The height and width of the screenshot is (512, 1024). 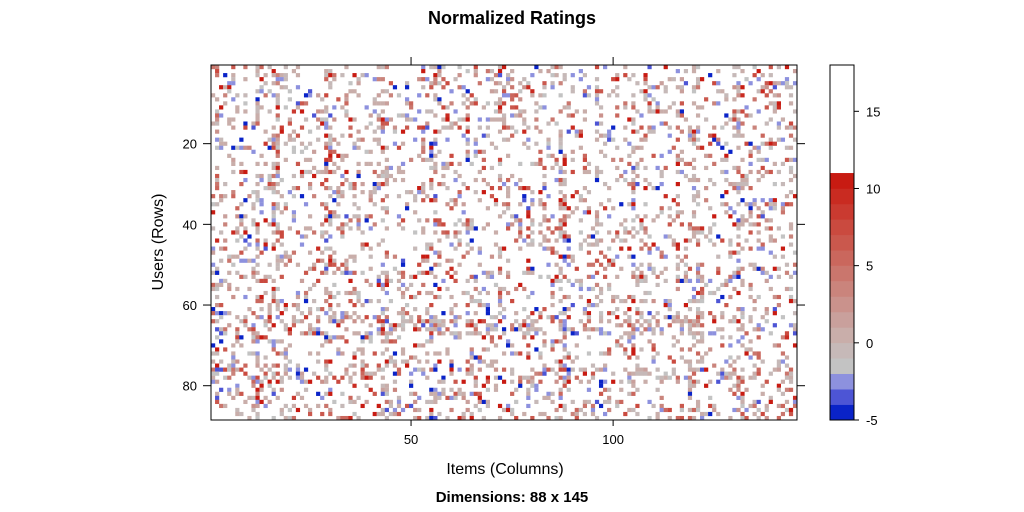 What do you see at coordinates (842, 289) in the screenshot?
I see `color-key-segment` at bounding box center [842, 289].